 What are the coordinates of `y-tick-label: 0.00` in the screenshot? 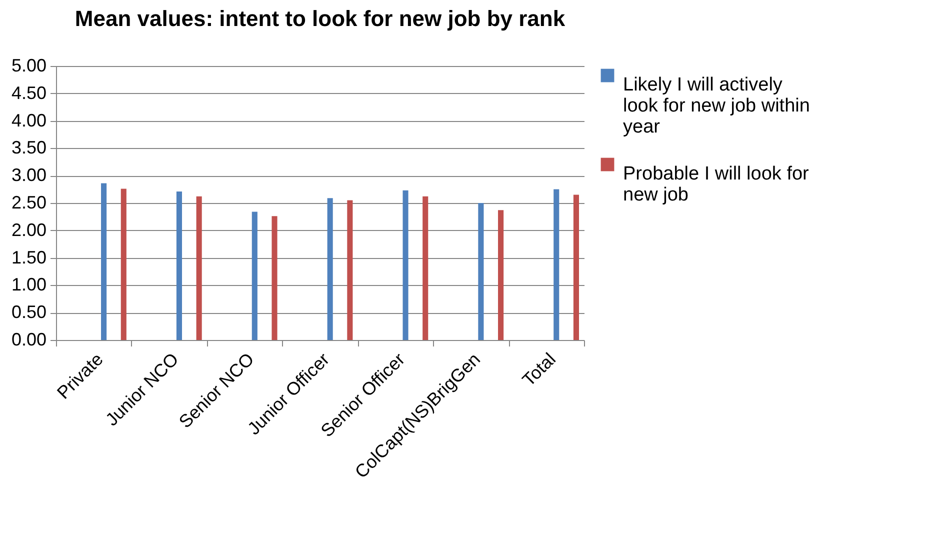 It's located at (28, 340).